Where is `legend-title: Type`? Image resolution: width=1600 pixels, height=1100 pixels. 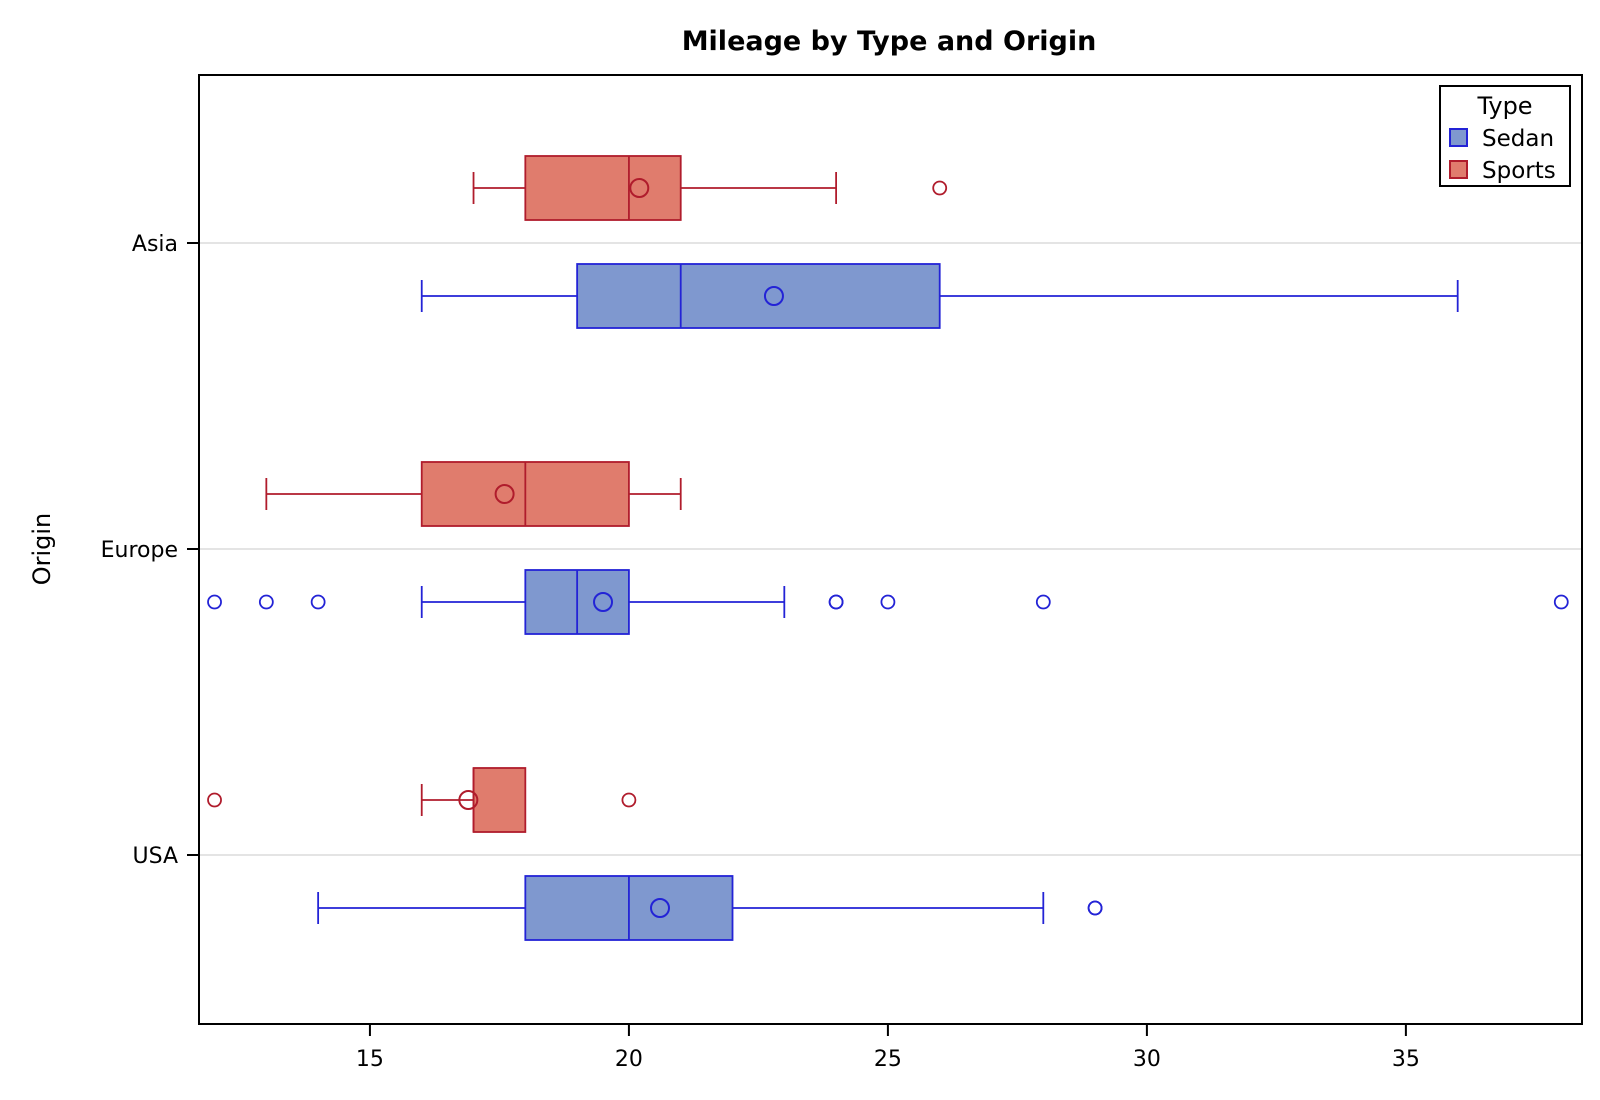 legend-title: Type is located at coordinates (1504, 106).